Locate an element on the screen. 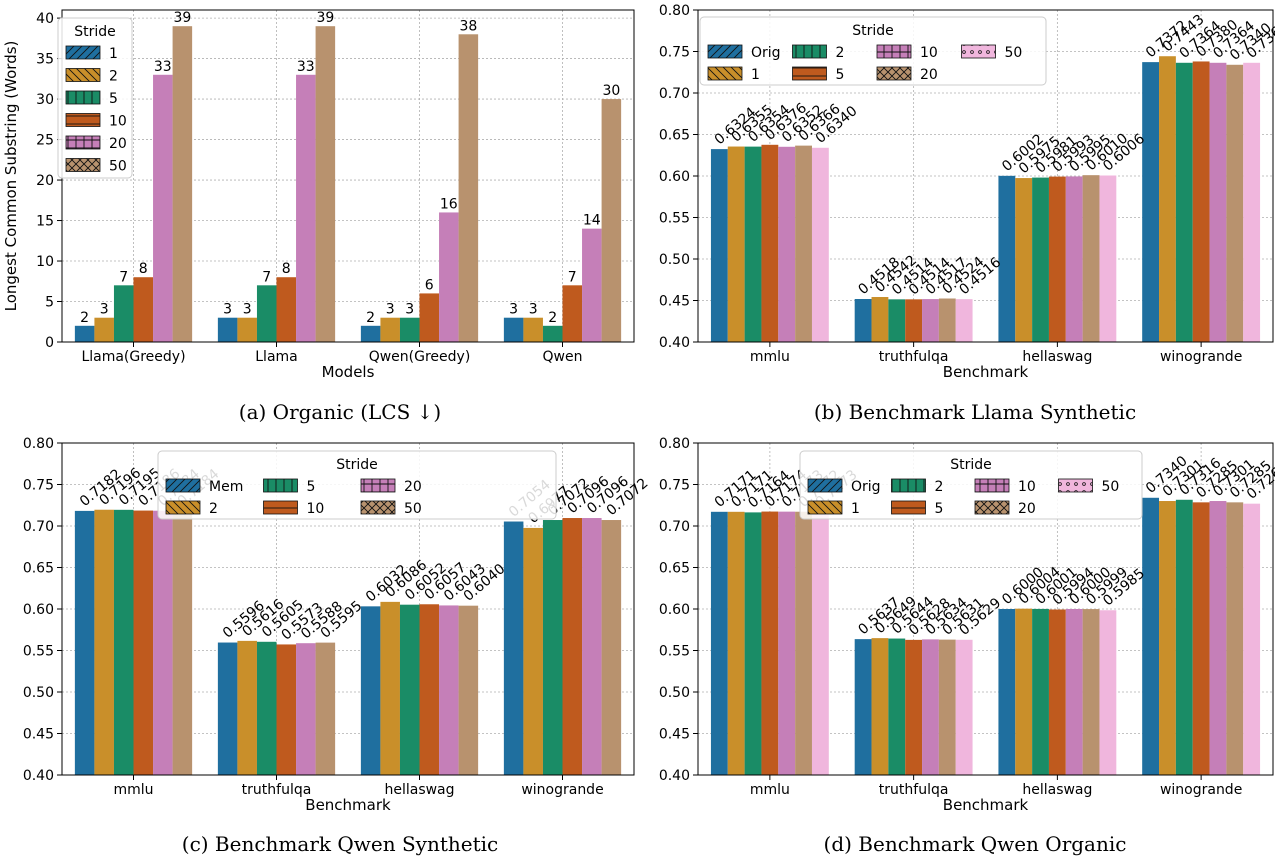 The width and height of the screenshot is (1275, 863). x-axis-label: Benchmark is located at coordinates (348, 805).